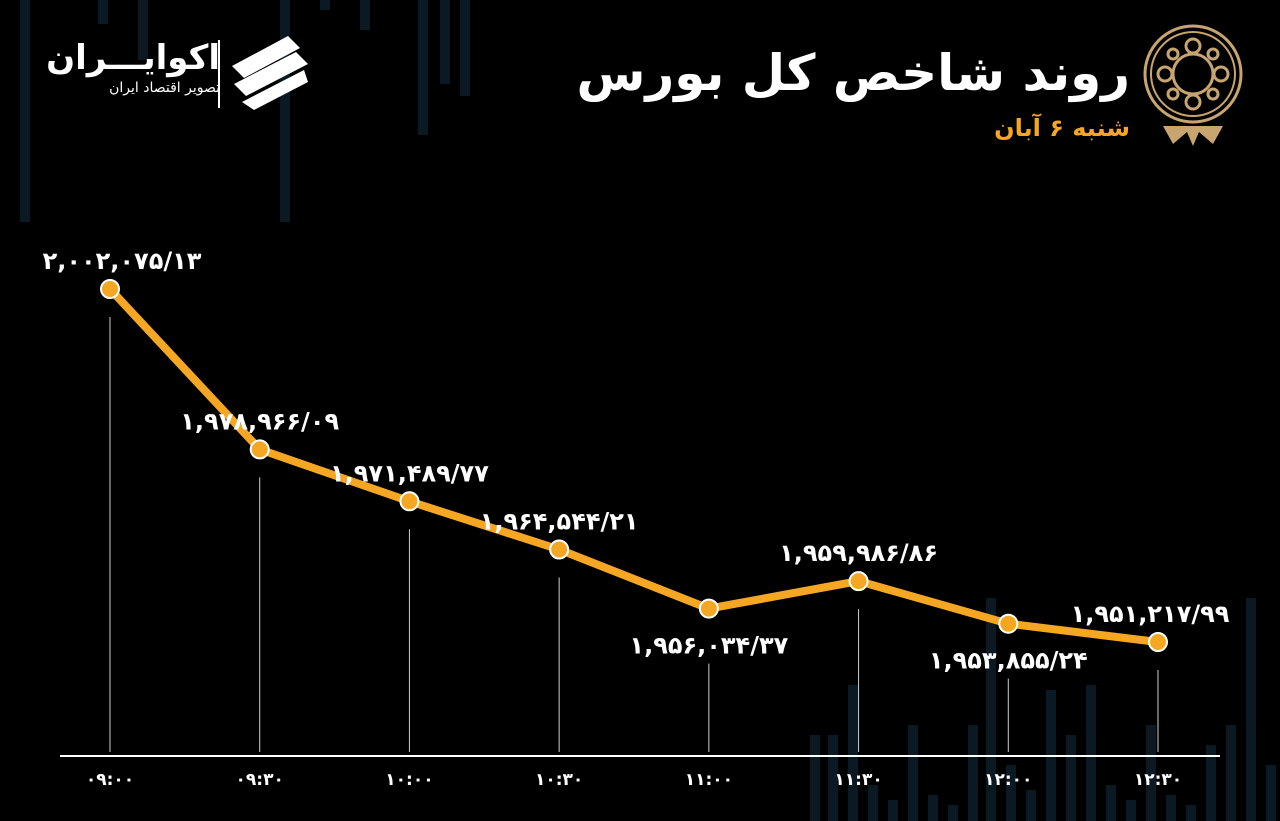 This screenshot has height=821, width=1280. Describe the element at coordinates (559, 522) in the screenshot. I see `data-label: ۱,۹۶۴,۵۴۴/۲۱` at that location.